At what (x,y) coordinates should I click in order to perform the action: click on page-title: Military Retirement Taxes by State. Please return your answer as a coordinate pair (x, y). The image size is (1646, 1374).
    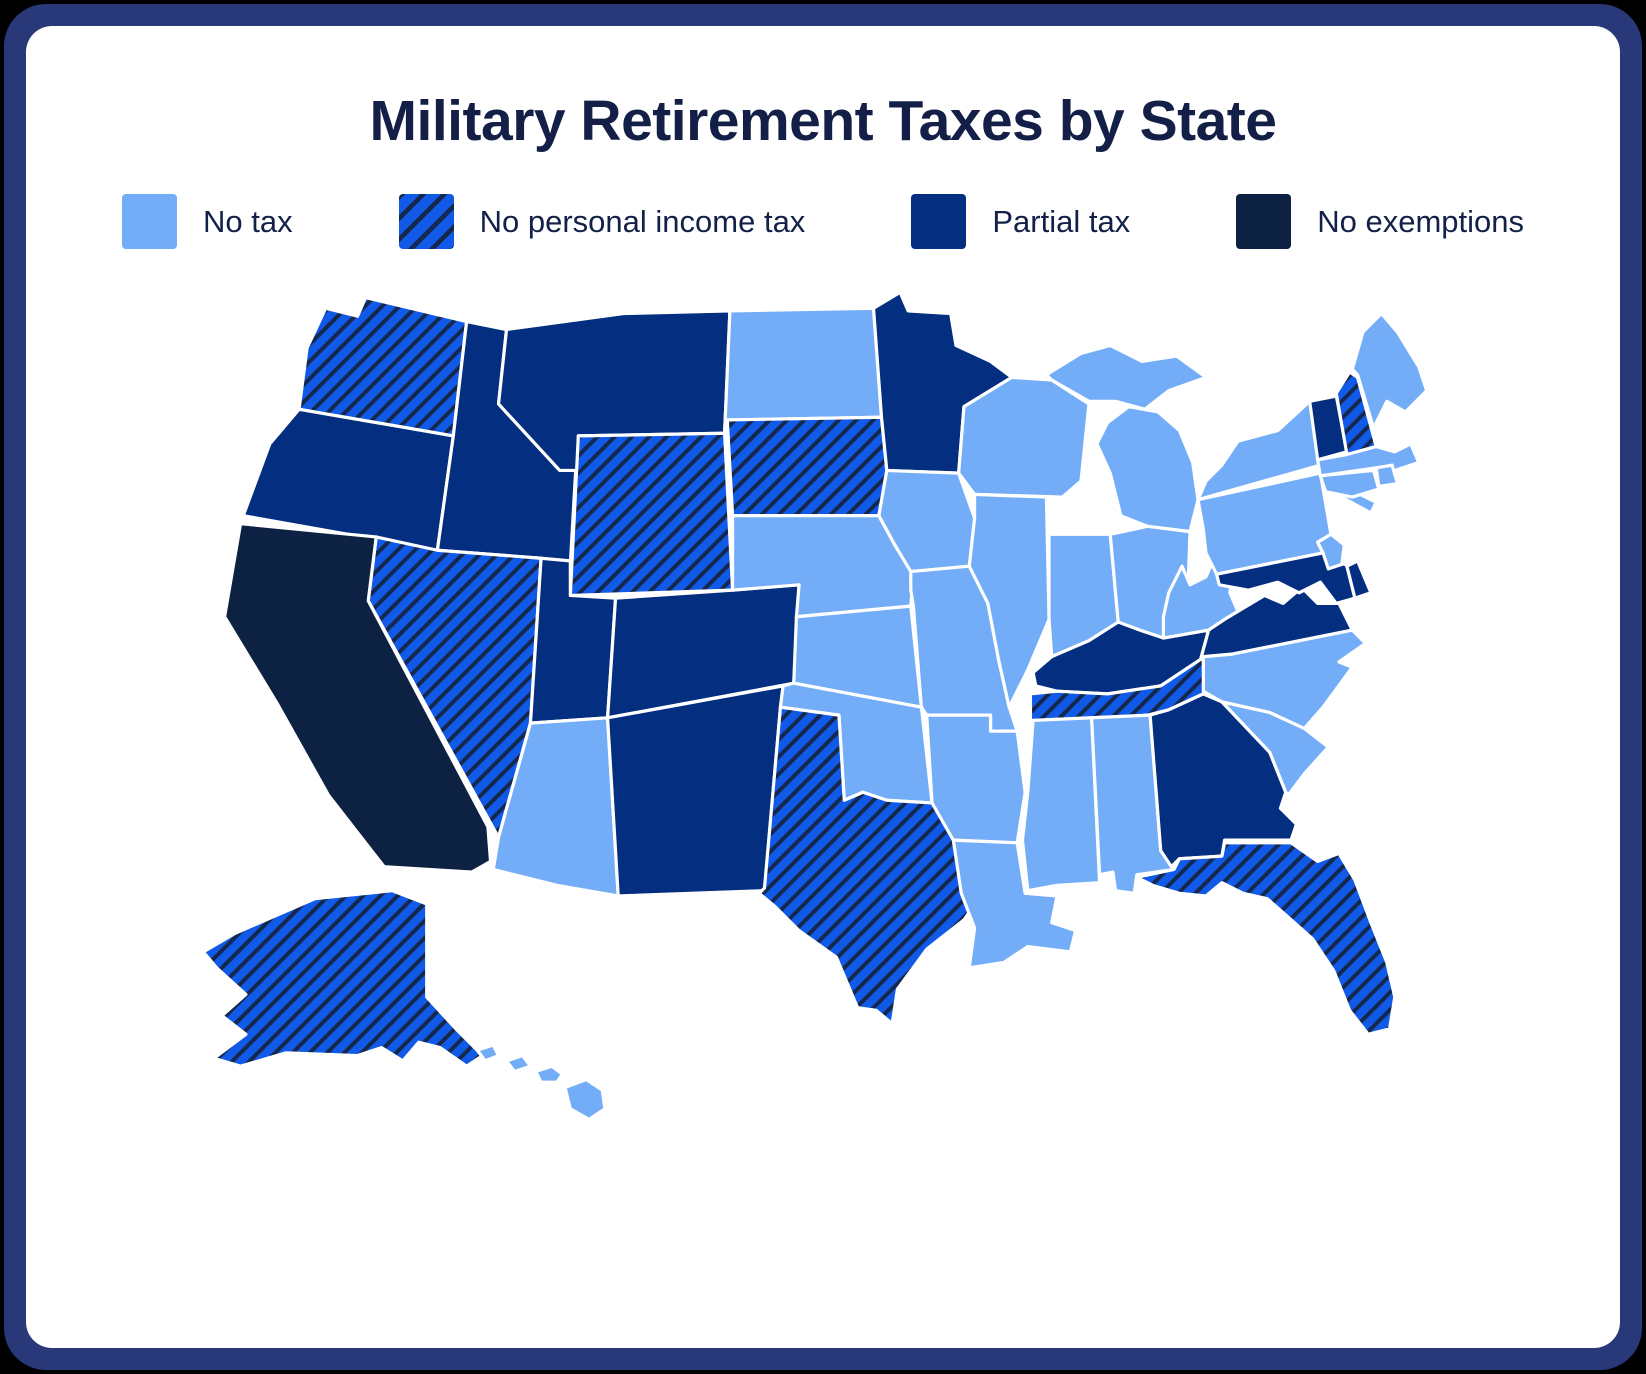
    Looking at the image, I should click on (823, 121).